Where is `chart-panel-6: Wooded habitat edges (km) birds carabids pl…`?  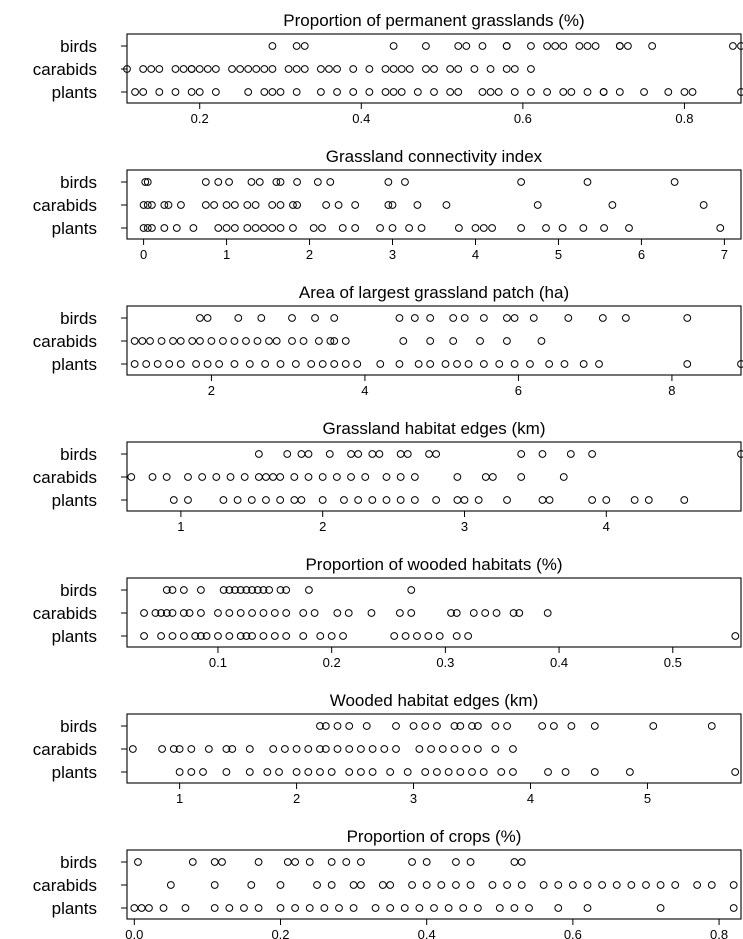 chart-panel-6: Wooded habitat edges (km) birds carabids pl… is located at coordinates (387, 748).